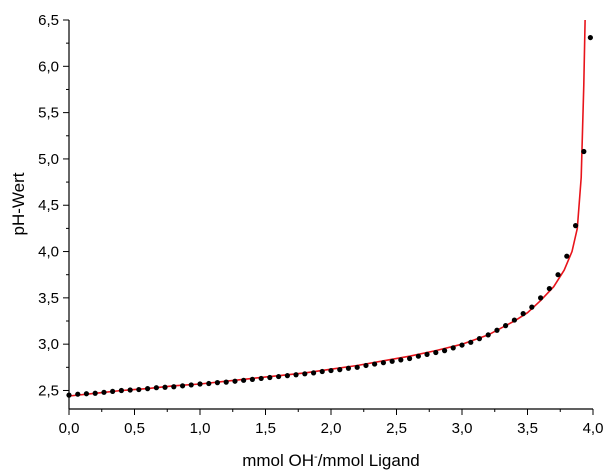 This screenshot has width=603, height=471. I want to click on x-tick-label: 2,5, so click(396, 428).